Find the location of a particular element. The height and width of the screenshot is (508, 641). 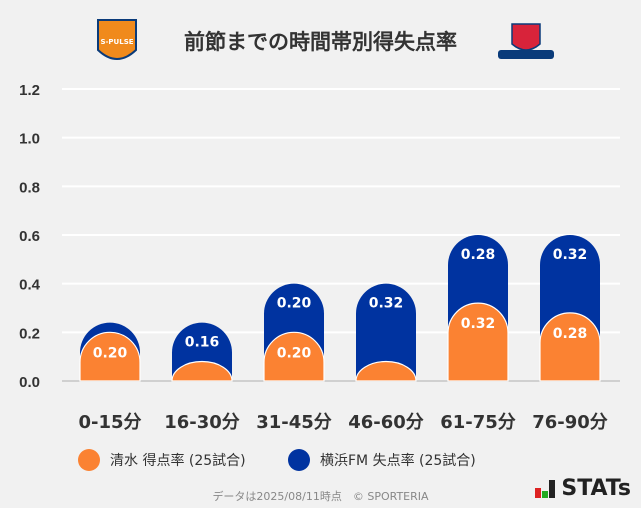

legend-swatch-orange is located at coordinates (89, 460).